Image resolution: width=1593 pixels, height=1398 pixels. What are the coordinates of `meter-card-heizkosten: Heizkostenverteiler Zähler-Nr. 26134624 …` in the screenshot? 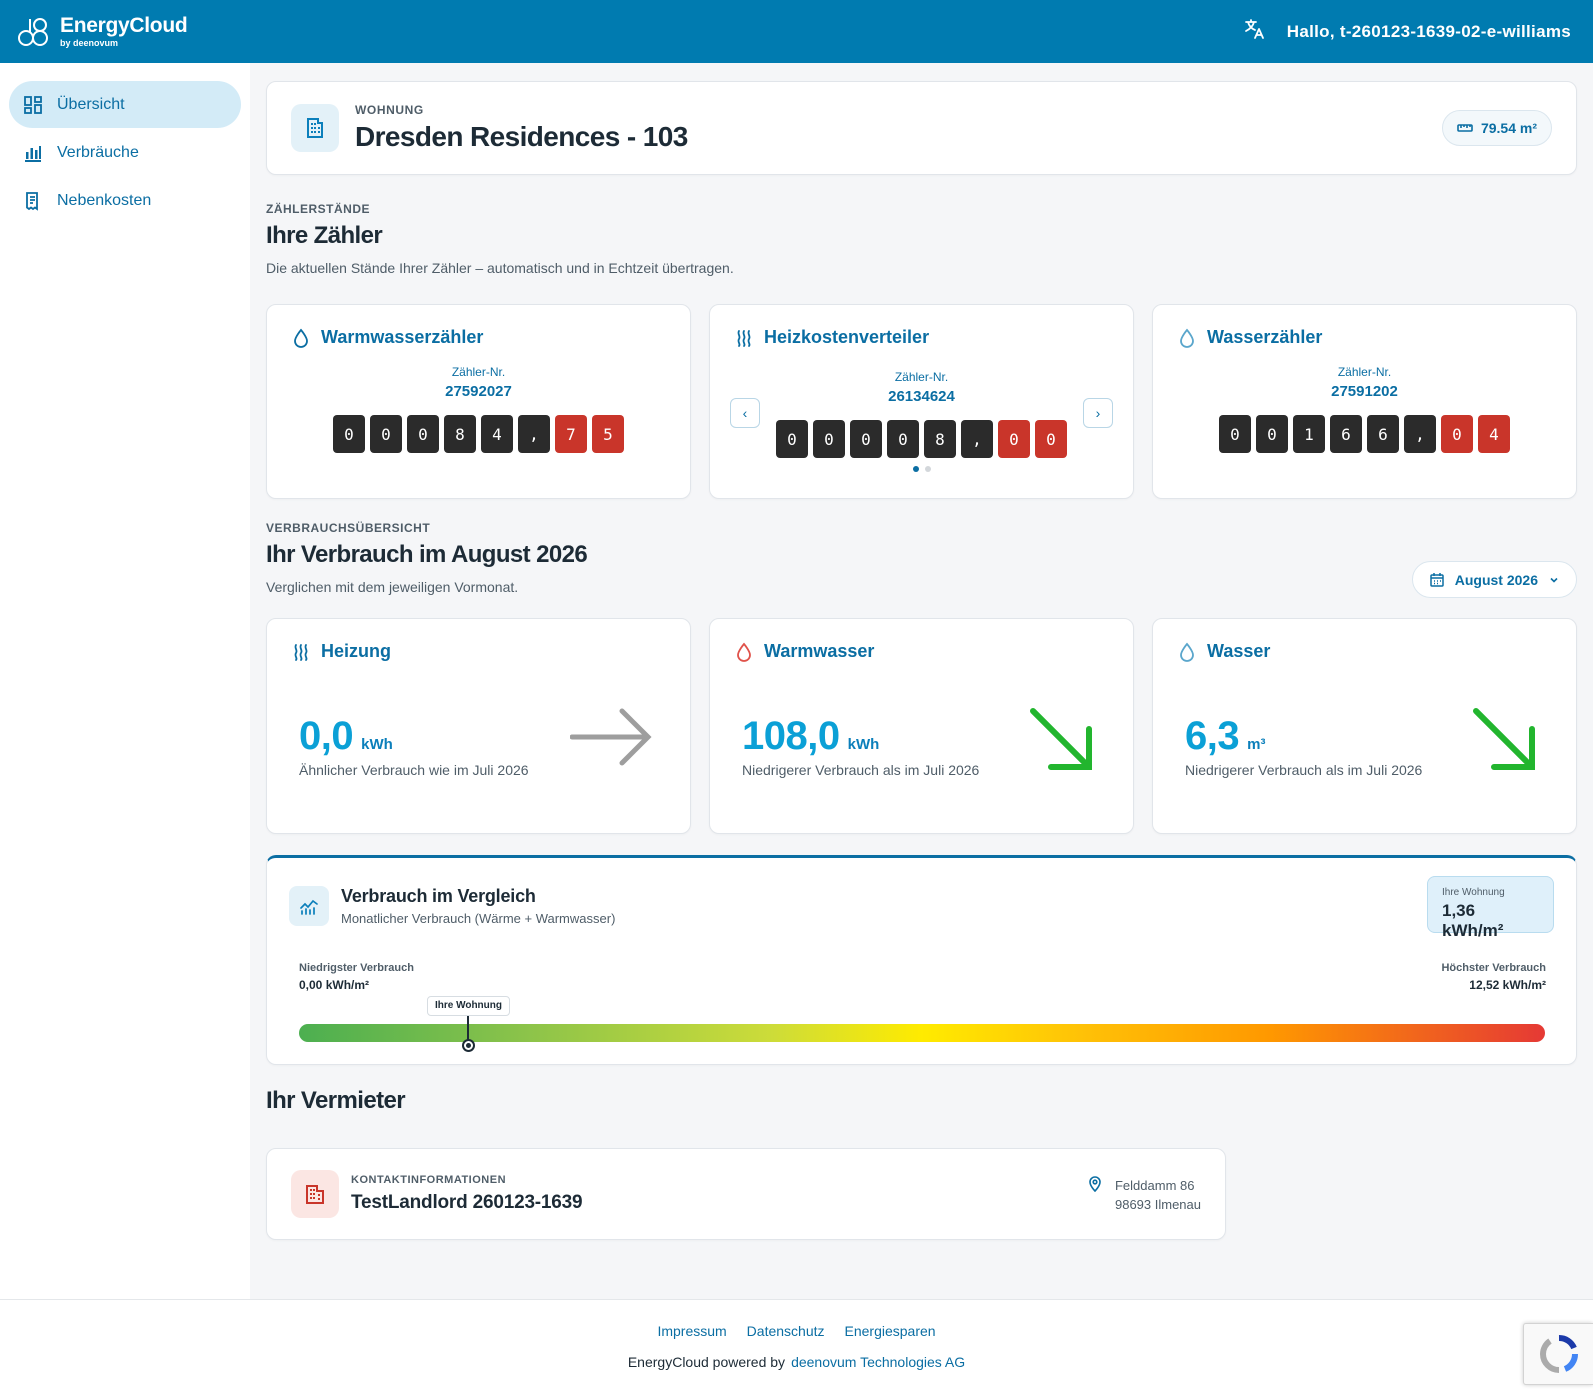 It's located at (921, 401).